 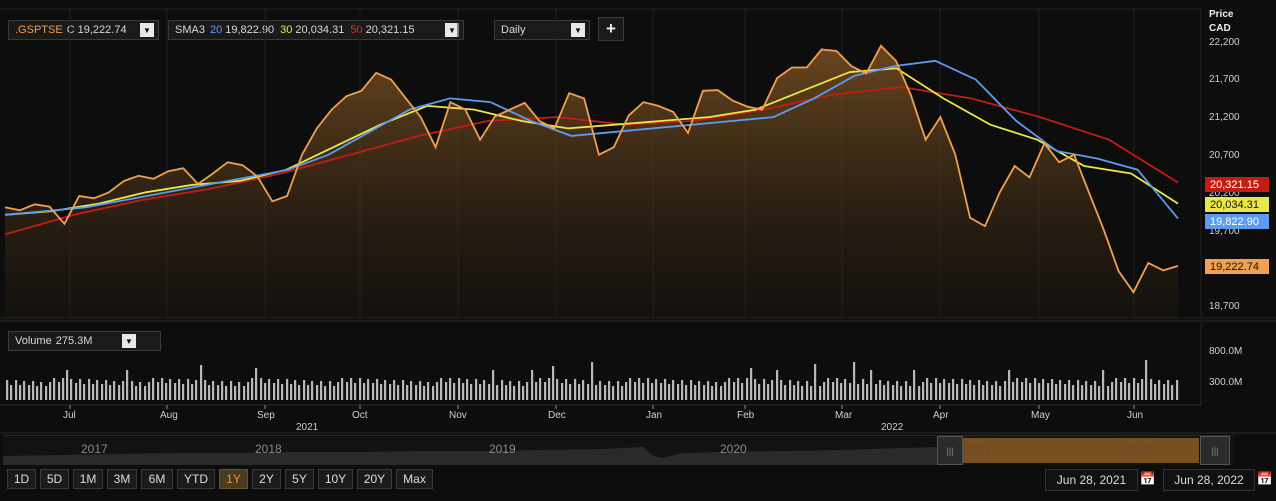 I want to click on period-5y-button: 5Y, so click(x=299, y=479).